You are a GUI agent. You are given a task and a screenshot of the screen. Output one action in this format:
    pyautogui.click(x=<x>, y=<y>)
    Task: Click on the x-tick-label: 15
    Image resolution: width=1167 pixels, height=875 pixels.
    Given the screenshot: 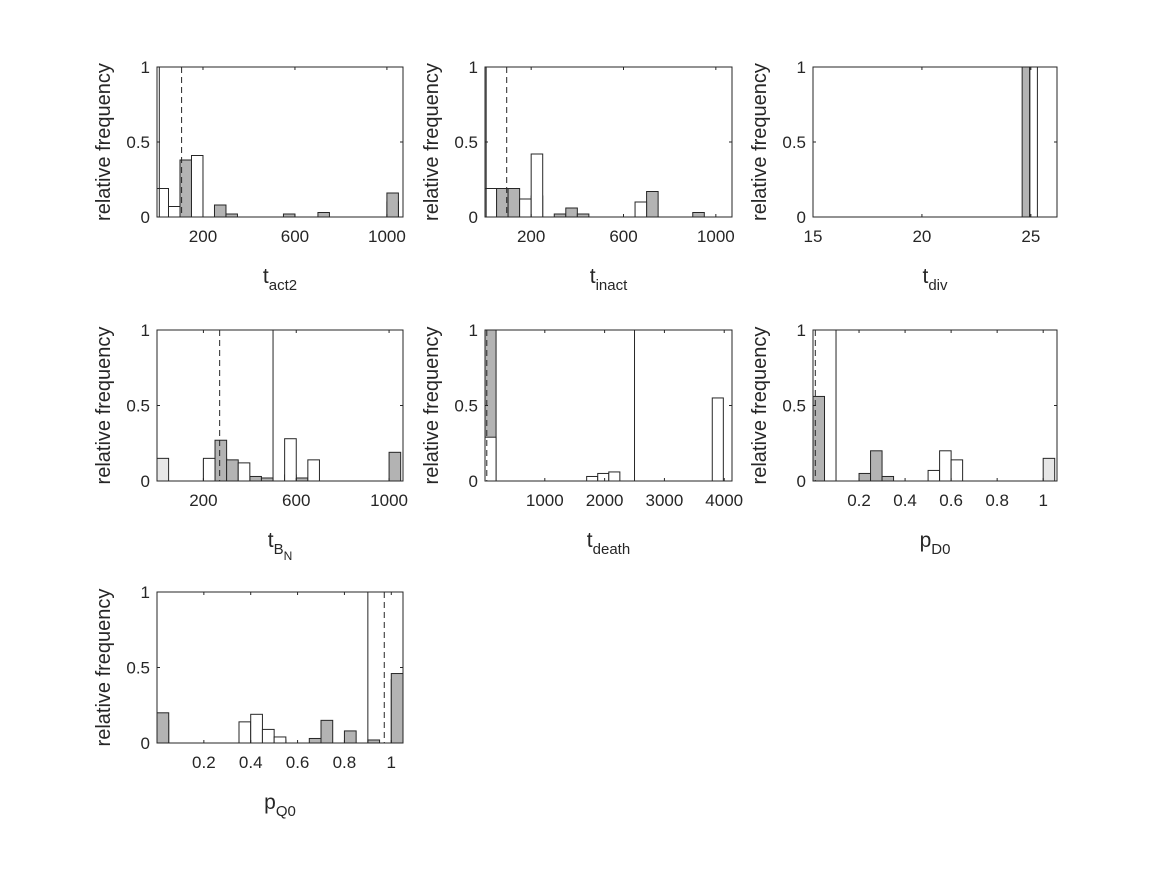 What is the action you would take?
    pyautogui.click(x=813, y=236)
    